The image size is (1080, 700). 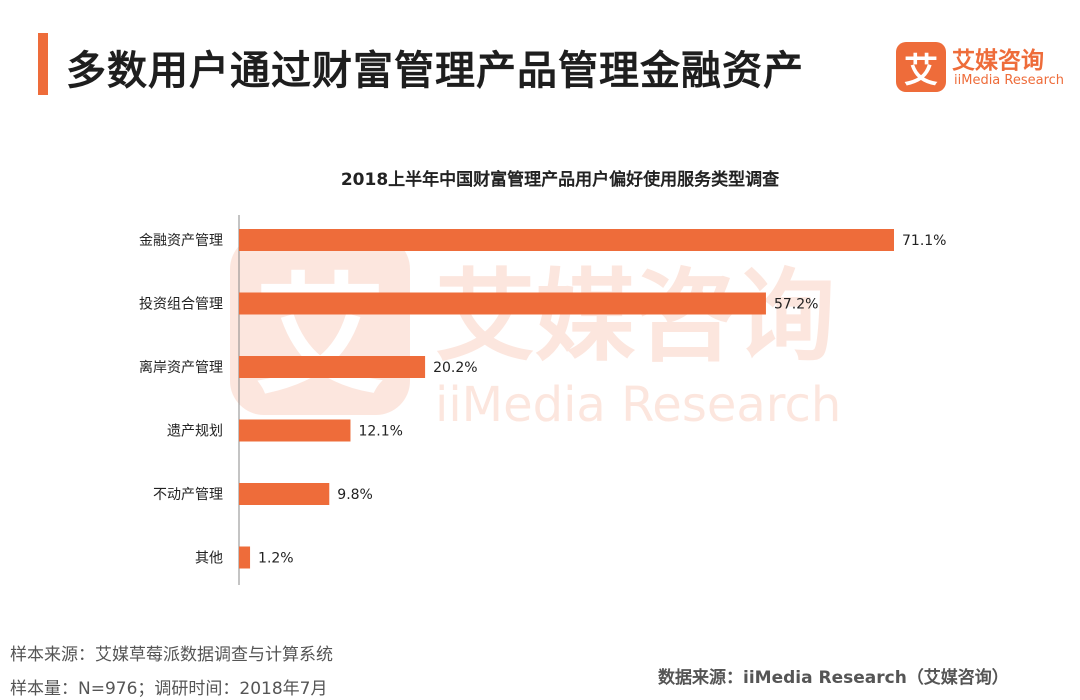 What do you see at coordinates (796, 305) in the screenshot?
I see `value-label: 57.2%` at bounding box center [796, 305].